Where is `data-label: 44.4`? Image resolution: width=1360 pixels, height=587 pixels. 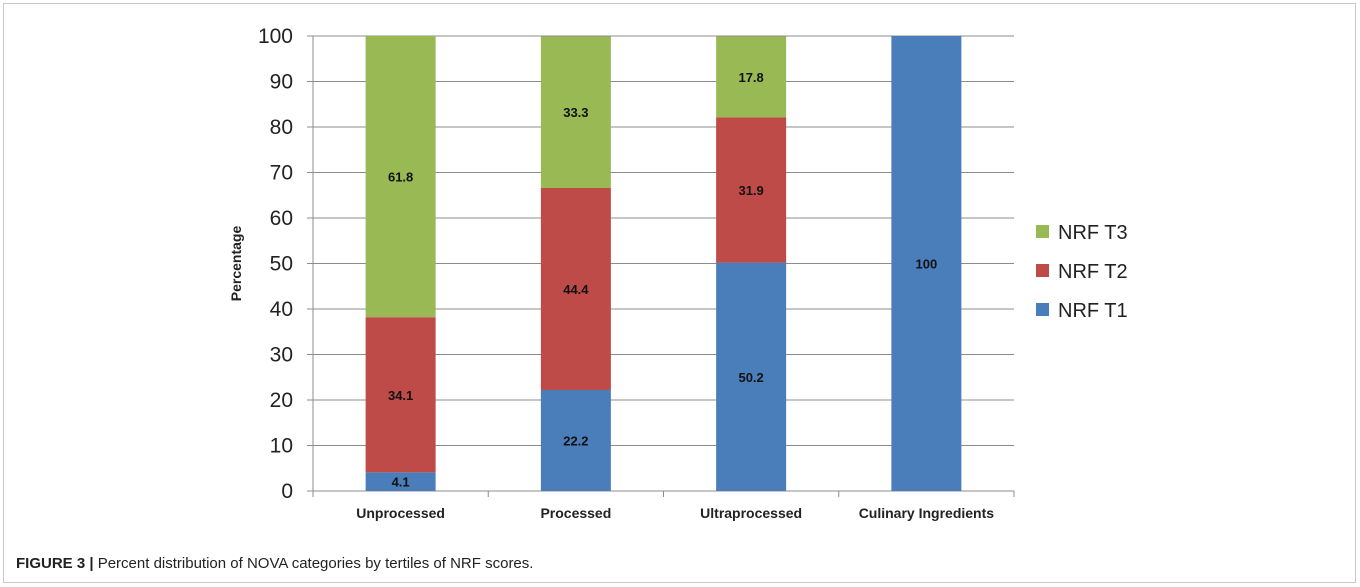 data-label: 44.4 is located at coordinates (576, 289).